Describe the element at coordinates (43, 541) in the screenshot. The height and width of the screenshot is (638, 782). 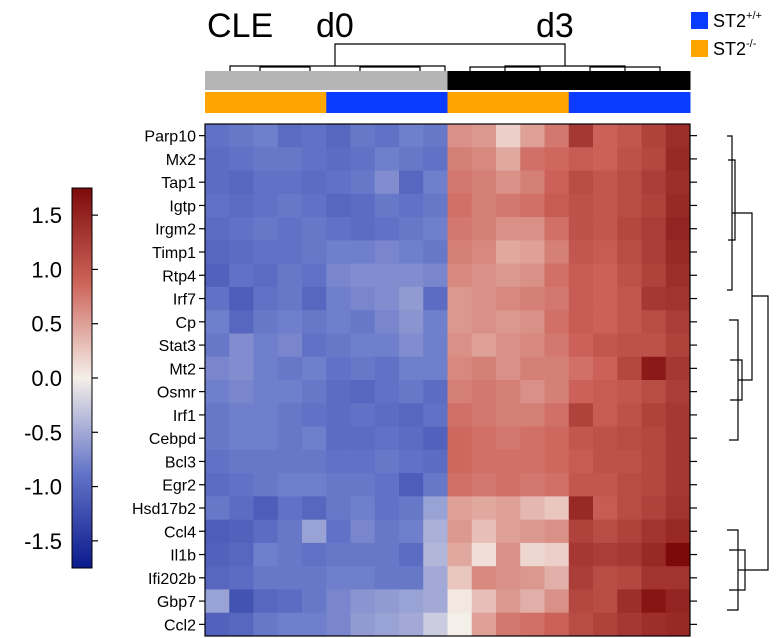
I see `colorbar-tick-label: -1.5` at that location.